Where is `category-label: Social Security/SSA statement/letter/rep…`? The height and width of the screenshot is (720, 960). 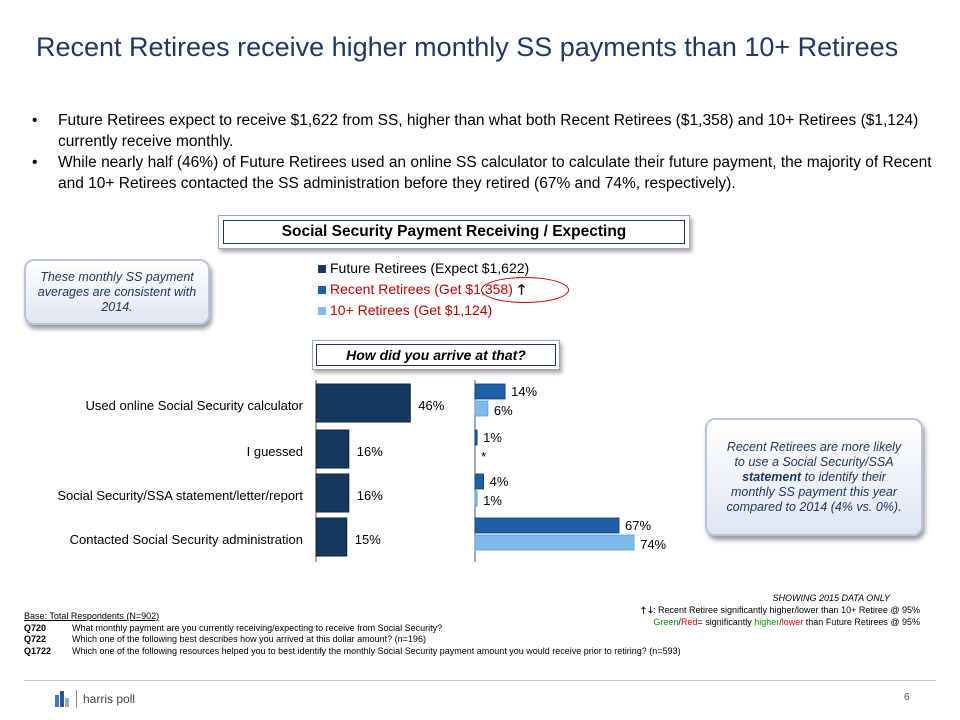
category-label: Social Security/SSA statement/letter/rep… is located at coordinates (180, 495).